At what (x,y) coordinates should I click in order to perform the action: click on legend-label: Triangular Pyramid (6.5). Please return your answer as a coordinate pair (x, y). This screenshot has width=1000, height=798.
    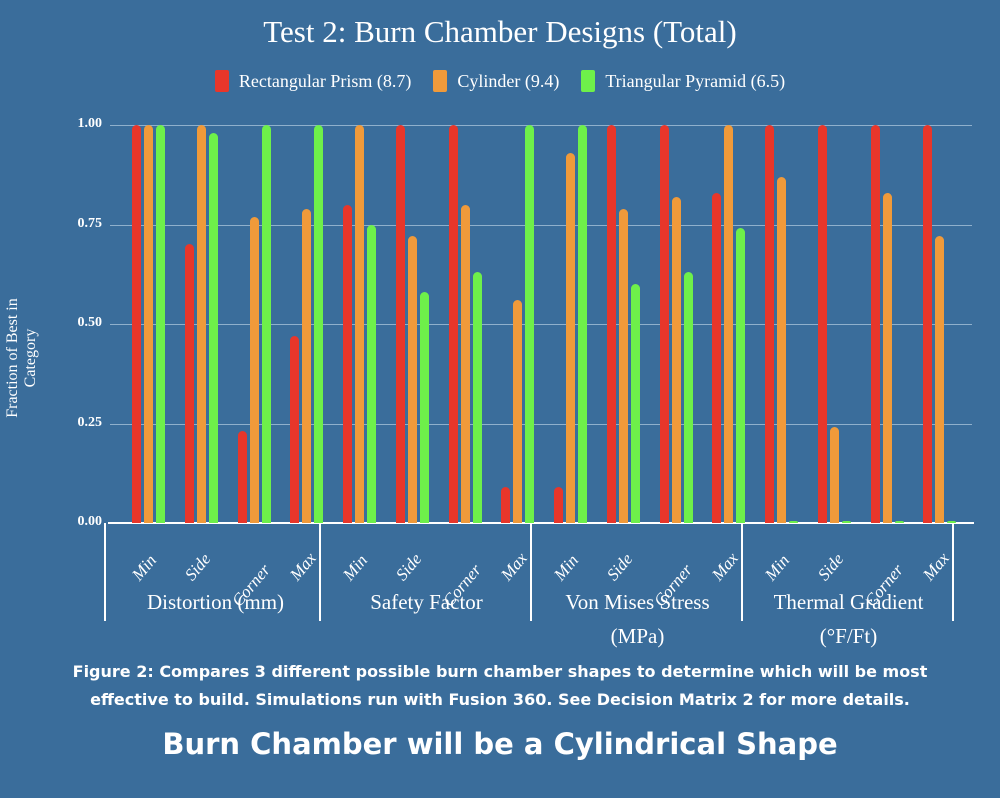
    Looking at the image, I should click on (695, 80).